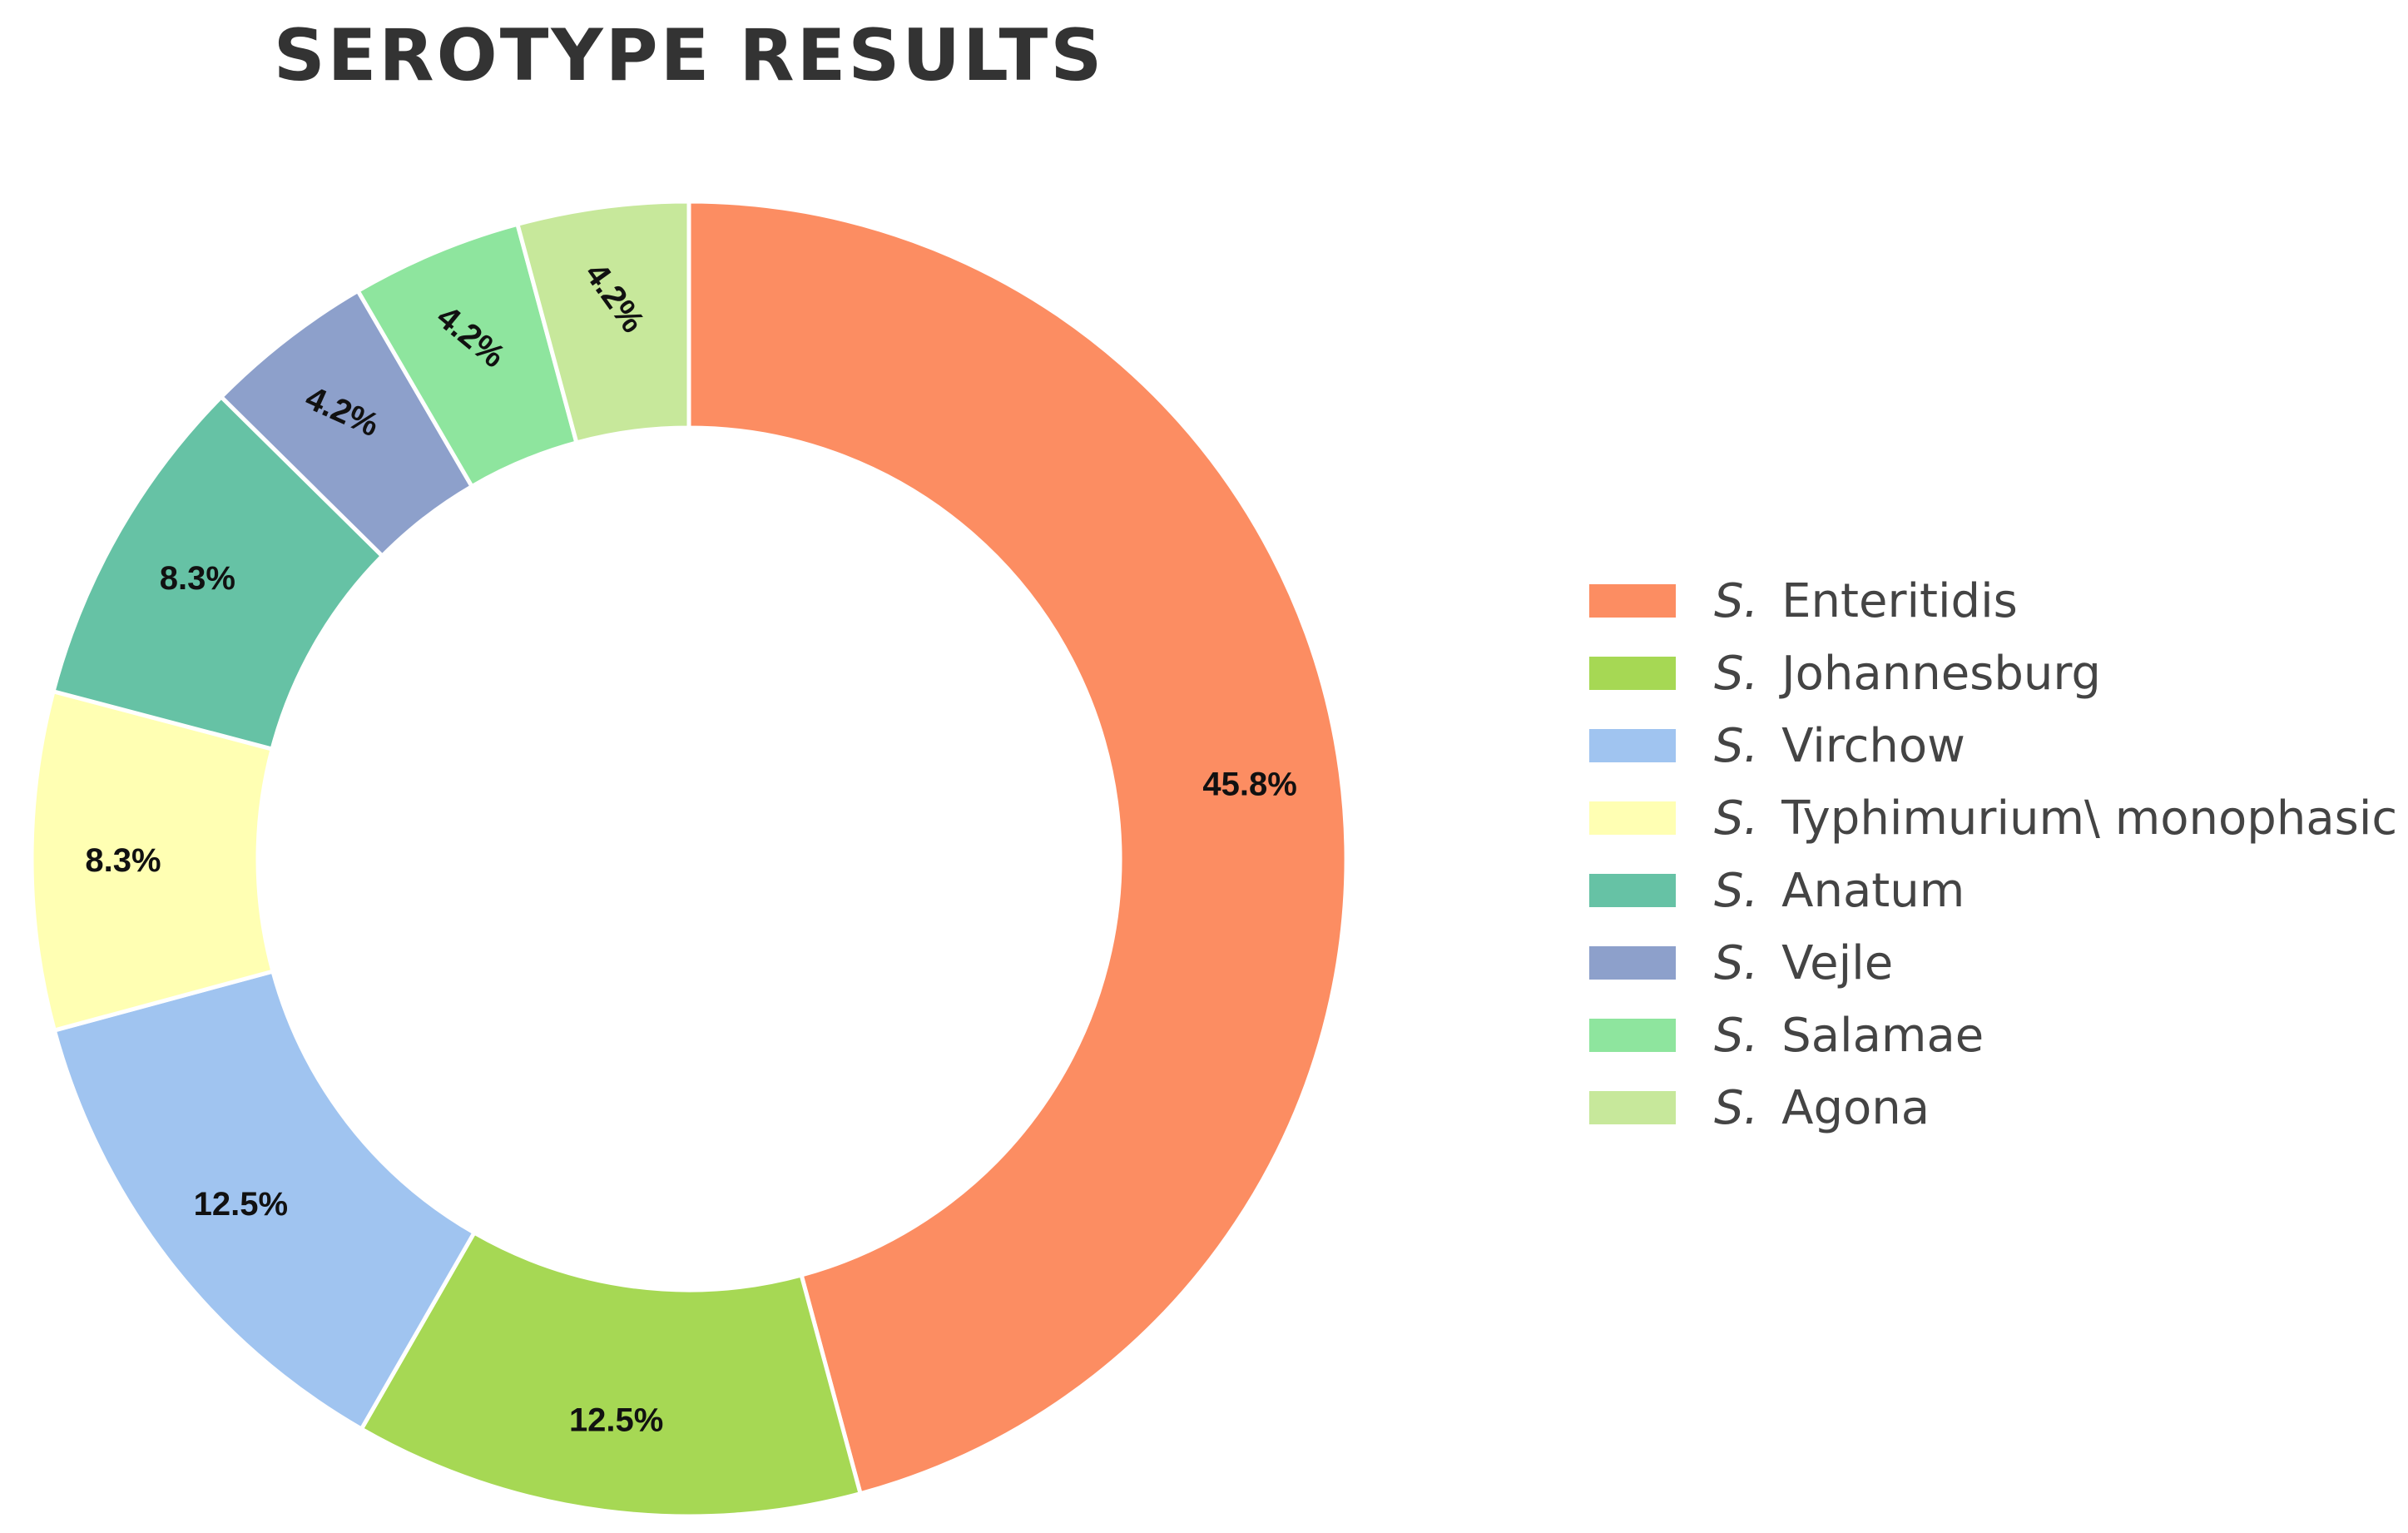 The image size is (2408, 1533). Describe the element at coordinates (1633, 818) in the screenshot. I see `legend-swatch-typhimurium-monophasic` at that location.